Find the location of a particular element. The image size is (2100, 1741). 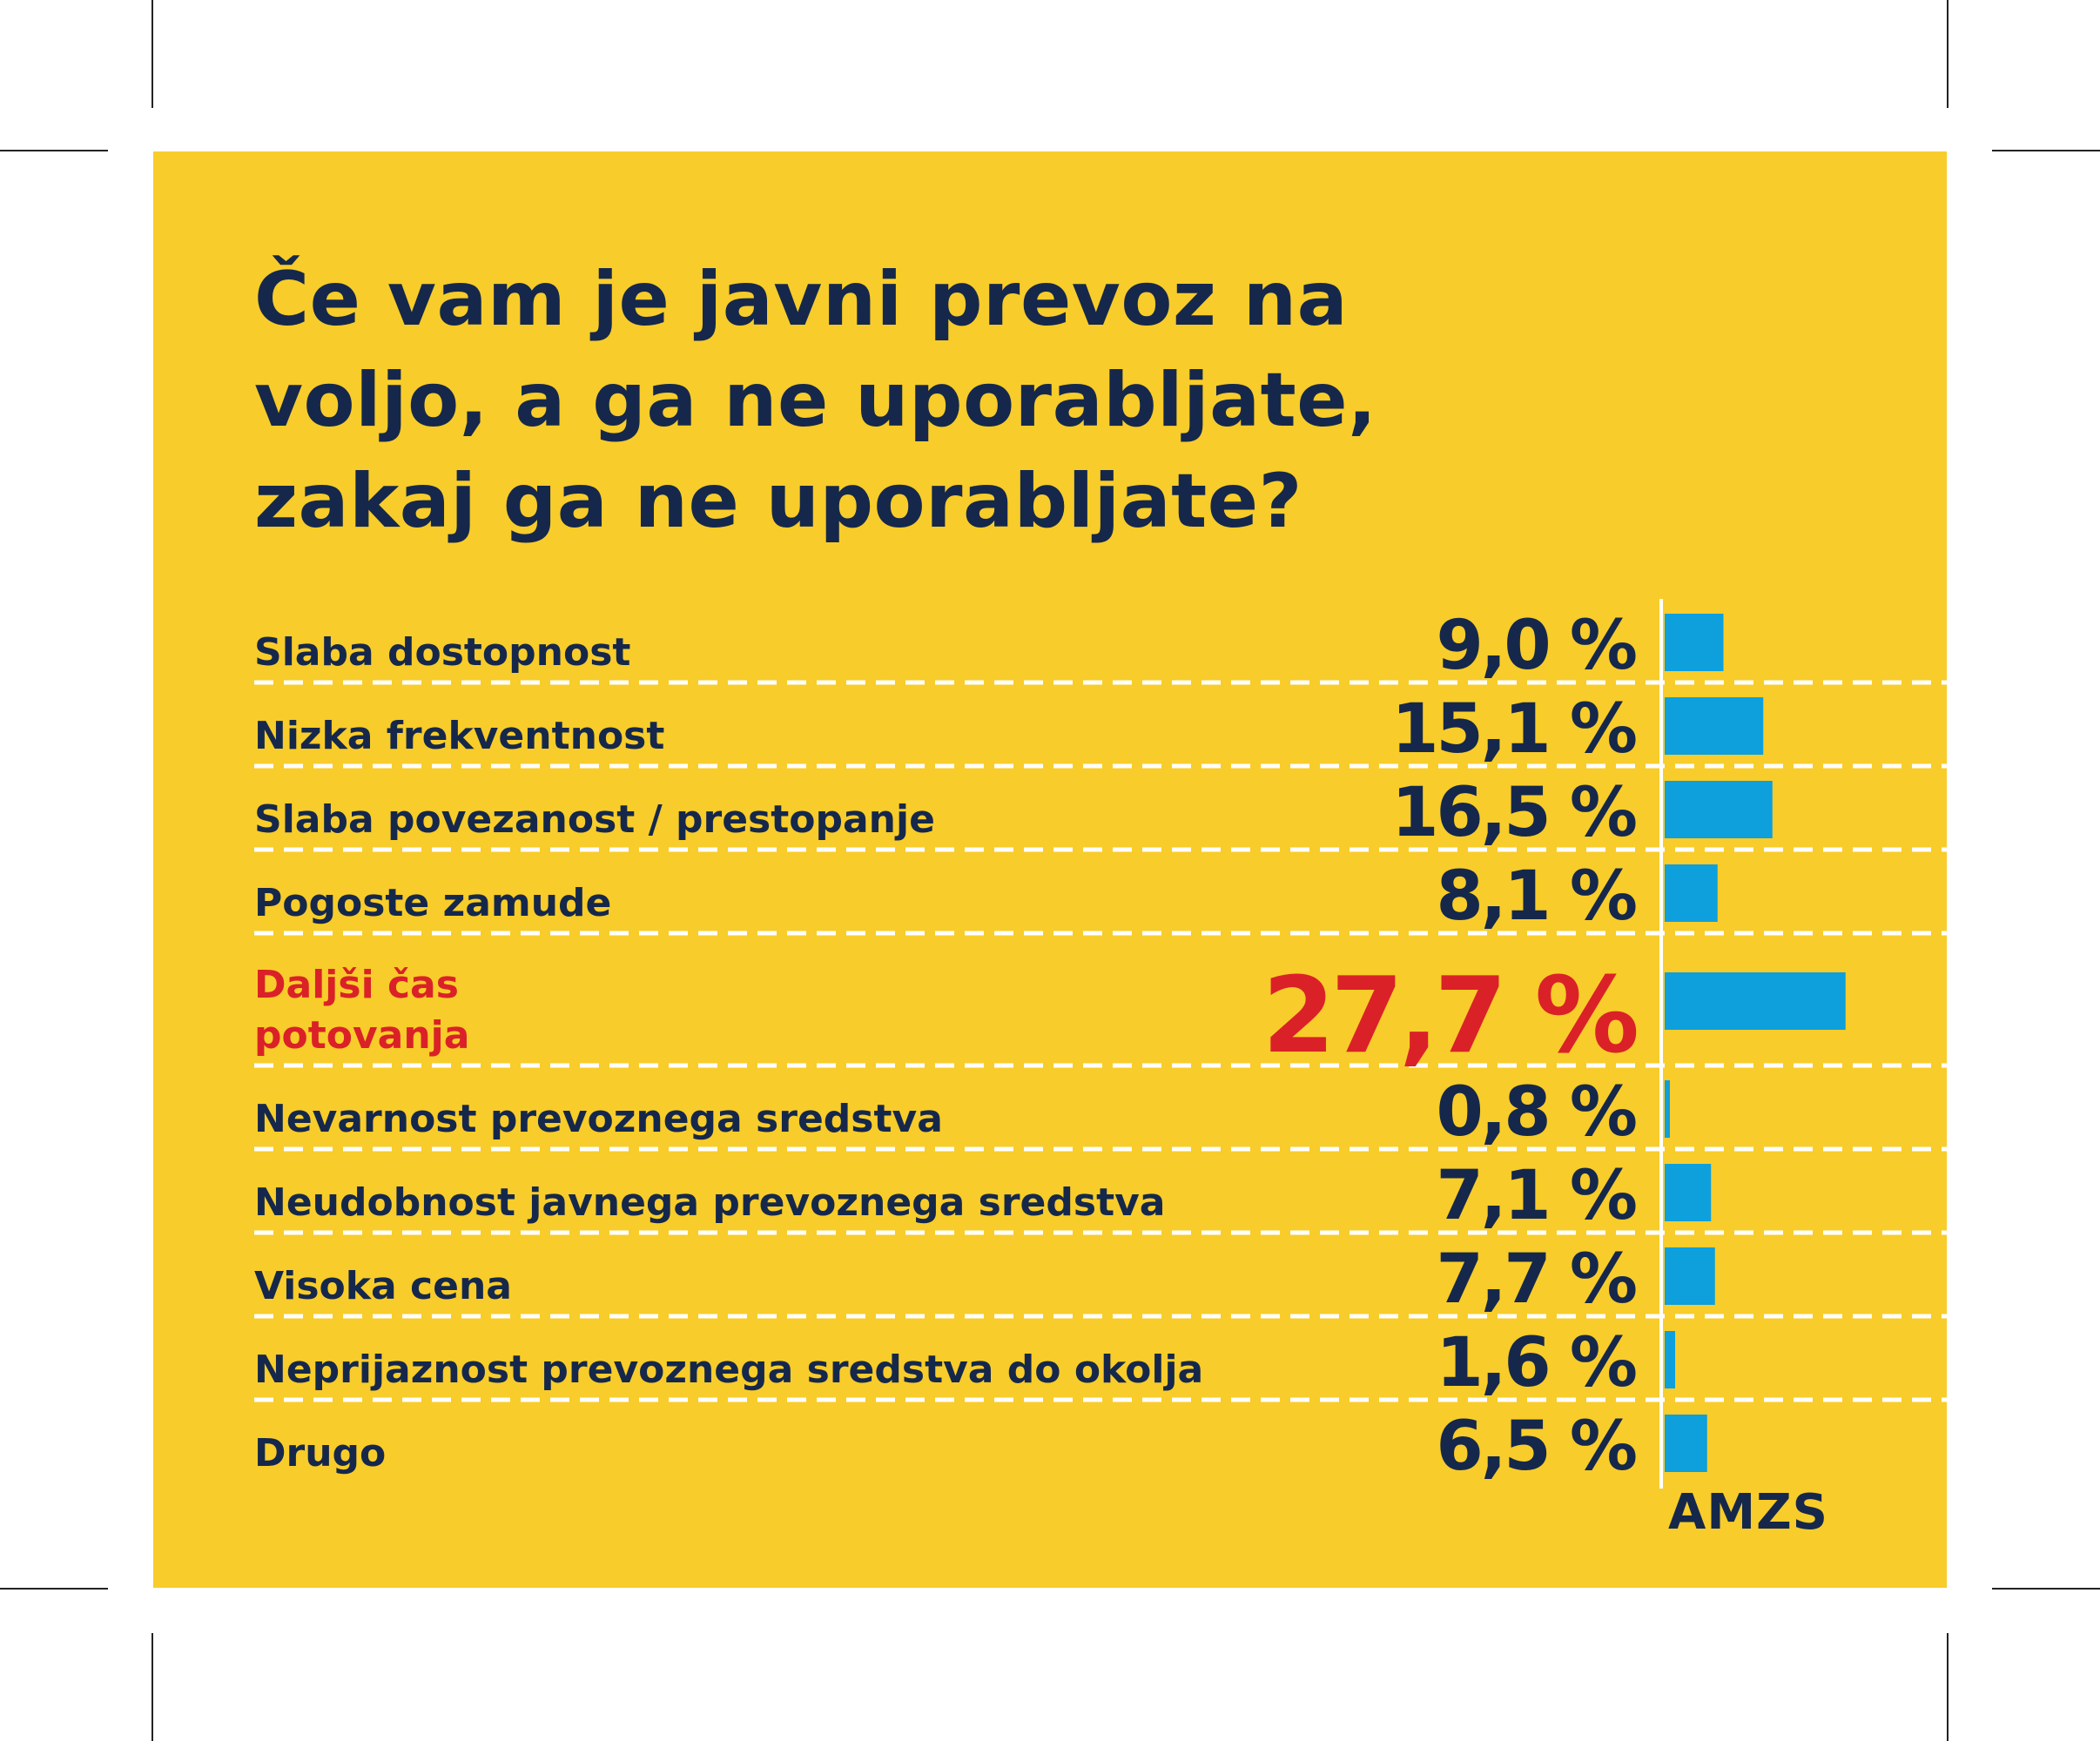

value-label: 15,1 % is located at coordinates (1513, 729).